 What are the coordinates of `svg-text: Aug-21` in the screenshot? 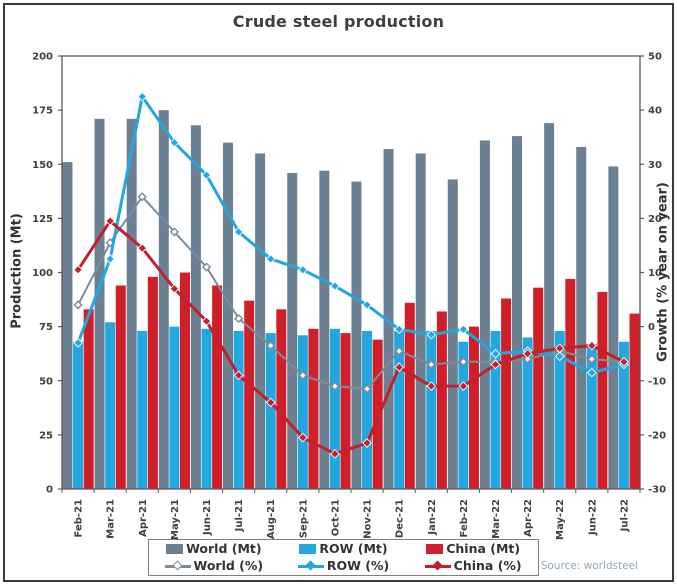 It's located at (271, 519).